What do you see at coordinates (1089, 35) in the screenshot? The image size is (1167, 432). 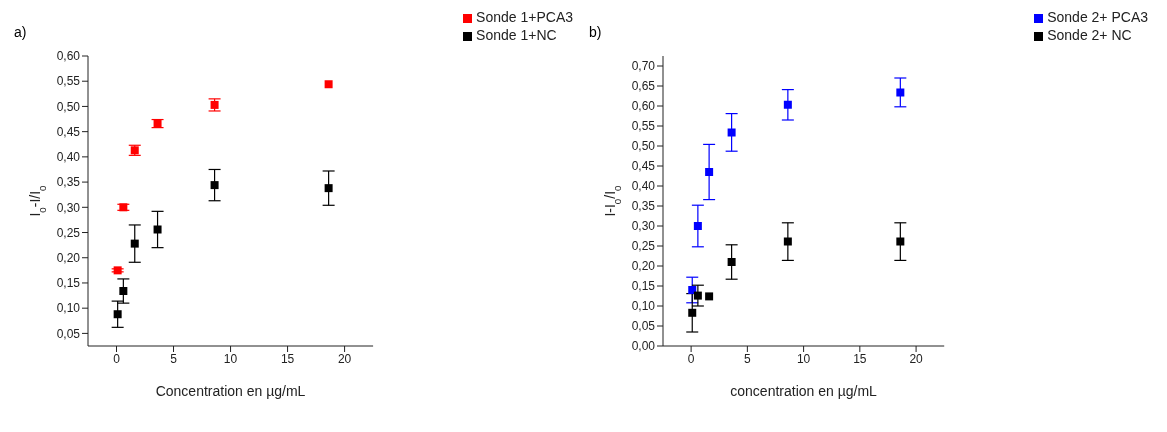 I see `legend-label: Sonde 2+ NC` at bounding box center [1089, 35].